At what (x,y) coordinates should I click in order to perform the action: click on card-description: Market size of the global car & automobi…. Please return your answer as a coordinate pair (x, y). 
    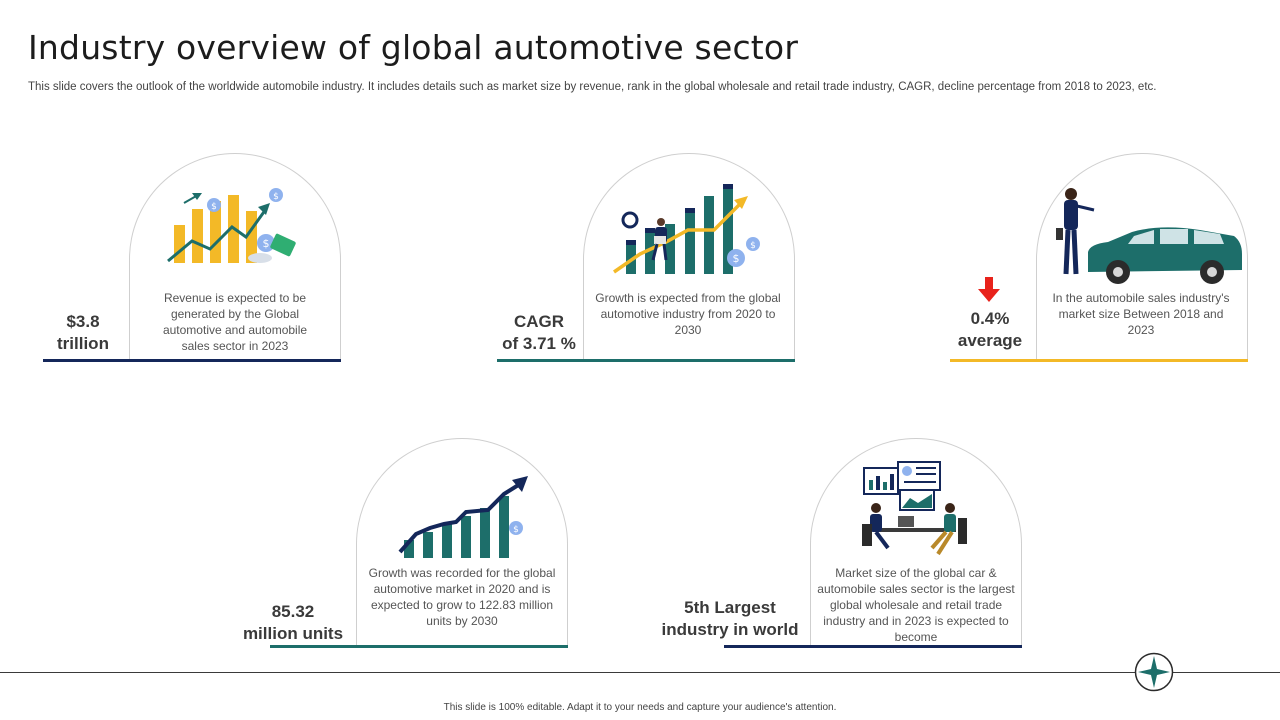
    Looking at the image, I should click on (916, 605).